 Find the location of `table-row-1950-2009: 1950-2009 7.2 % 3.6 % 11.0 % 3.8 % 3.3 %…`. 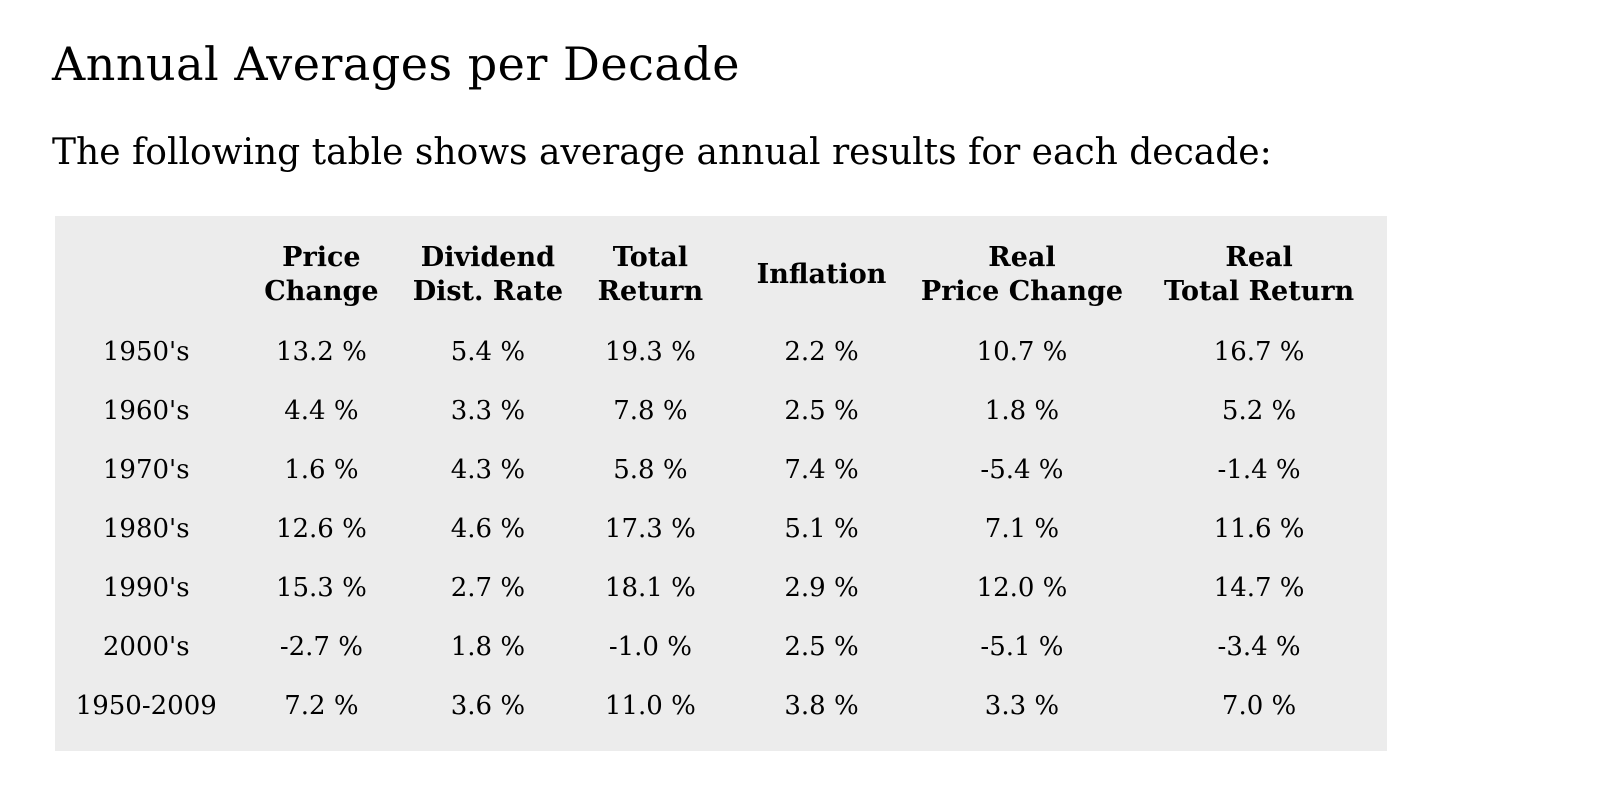

table-row-1950-2009: 1950-2009 7.2 % 3.6 % 11.0 % 3.8 % 3.3 %… is located at coordinates (721, 705).